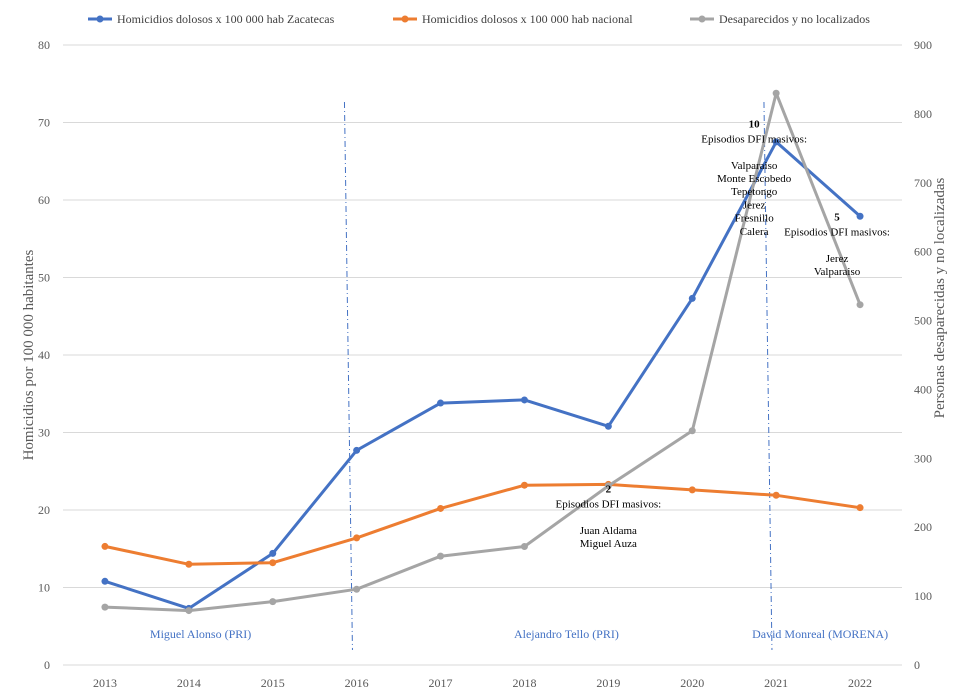 This screenshot has width=972, height=699. Describe the element at coordinates (923, 389) in the screenshot. I see `right-tick-label: 400` at that location.